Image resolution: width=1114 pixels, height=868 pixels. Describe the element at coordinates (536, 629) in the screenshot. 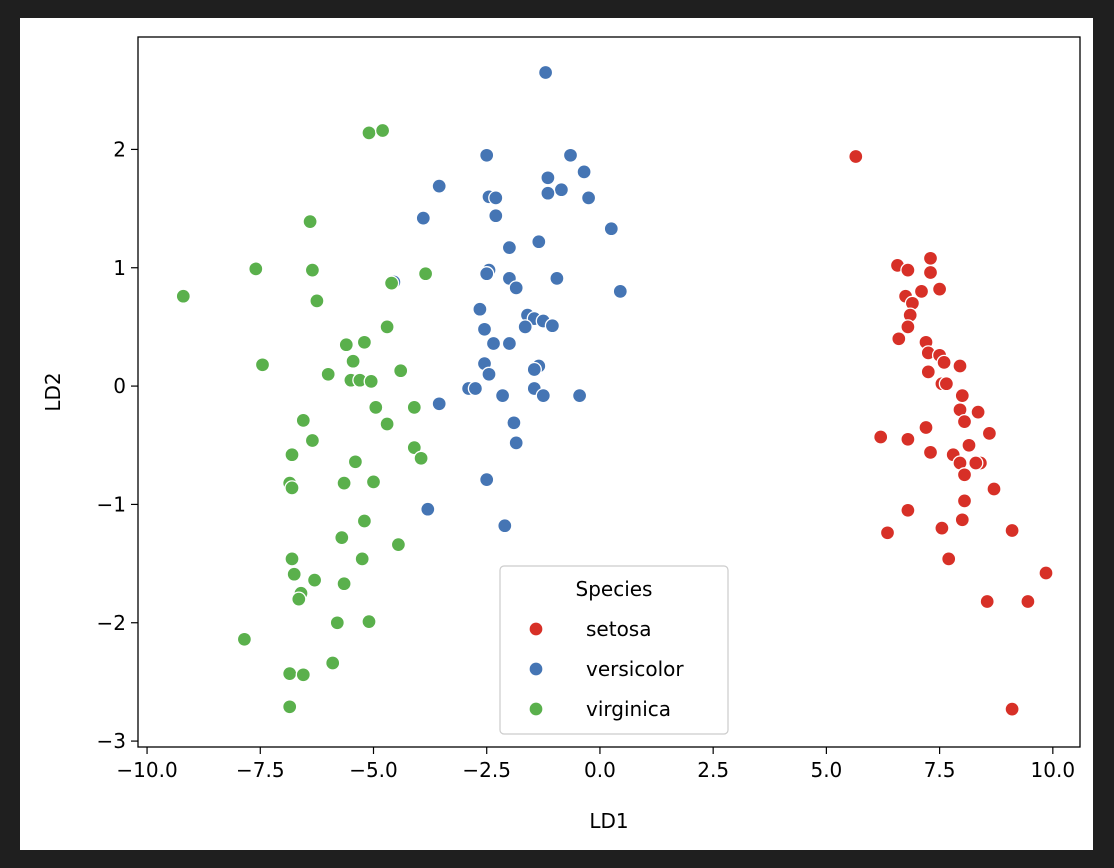

I see `legend-marker-setosa` at that location.